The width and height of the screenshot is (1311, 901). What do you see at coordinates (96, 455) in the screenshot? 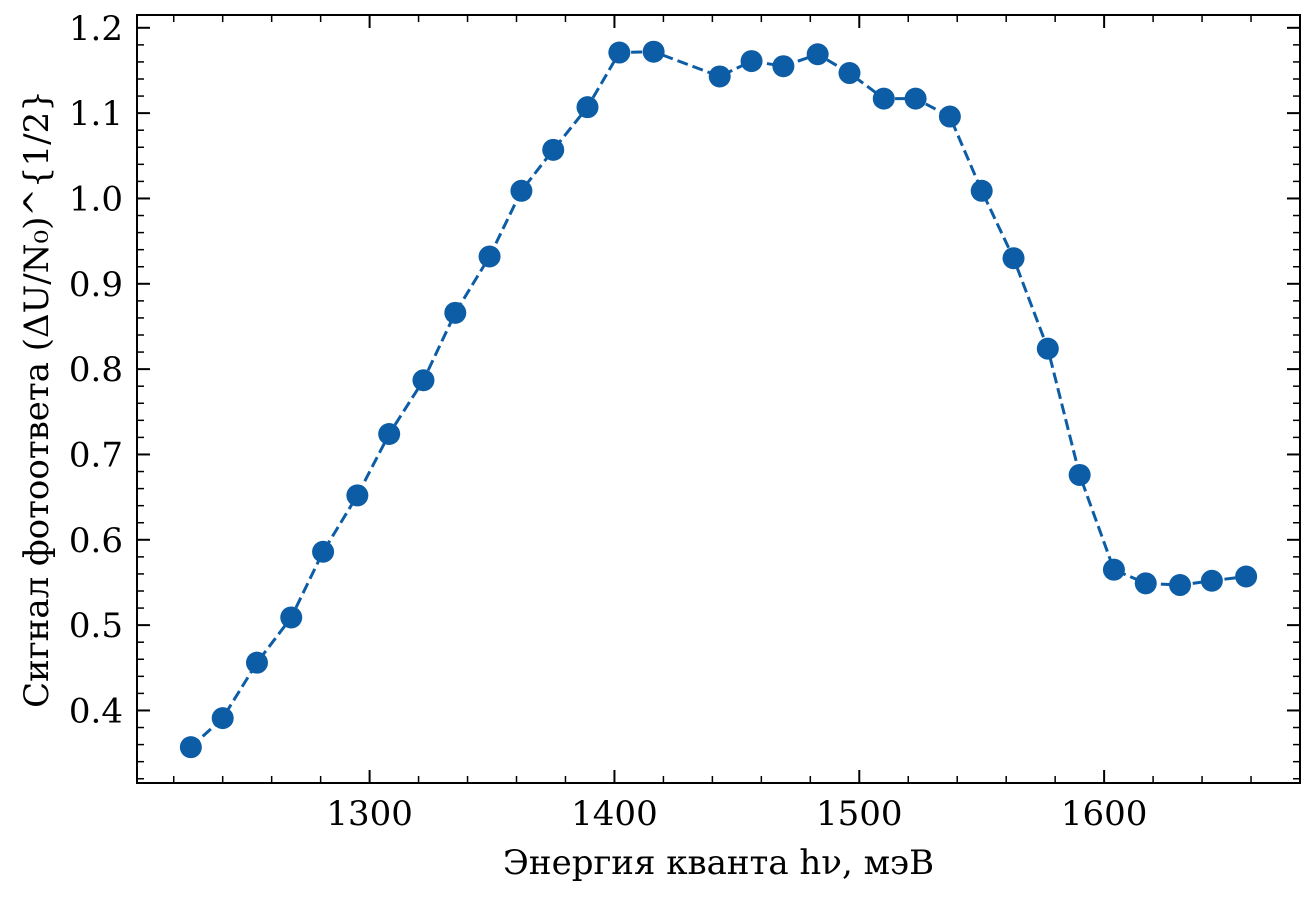
I see `y-tick-label: 0.7` at bounding box center [96, 455].